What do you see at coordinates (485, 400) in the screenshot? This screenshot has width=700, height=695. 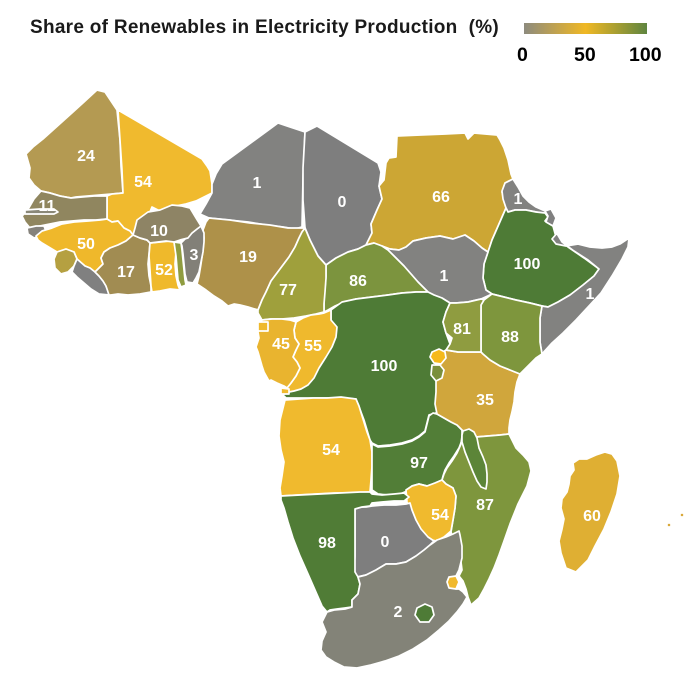 I see `svg-text: 35` at bounding box center [485, 400].